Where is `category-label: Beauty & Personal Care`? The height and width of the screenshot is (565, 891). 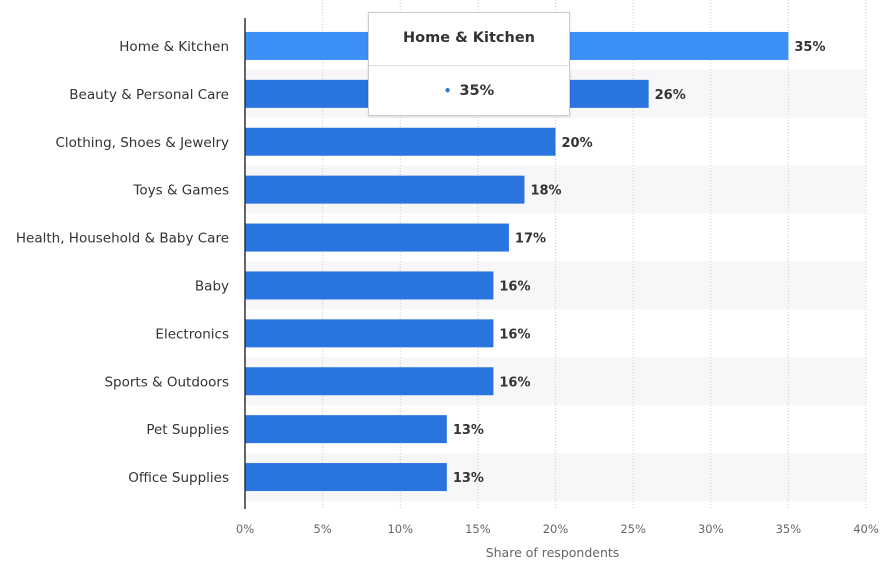 category-label: Beauty & Personal Care is located at coordinates (149, 95).